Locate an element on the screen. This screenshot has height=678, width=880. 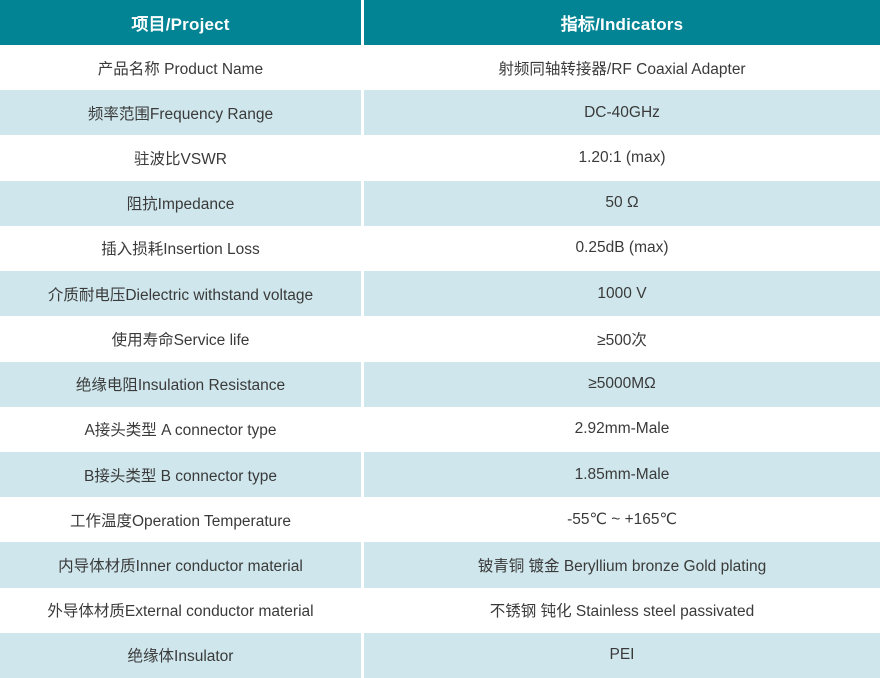
table-row: 驻波比VSWR 1.20:1 (max) is located at coordinates (440, 158).